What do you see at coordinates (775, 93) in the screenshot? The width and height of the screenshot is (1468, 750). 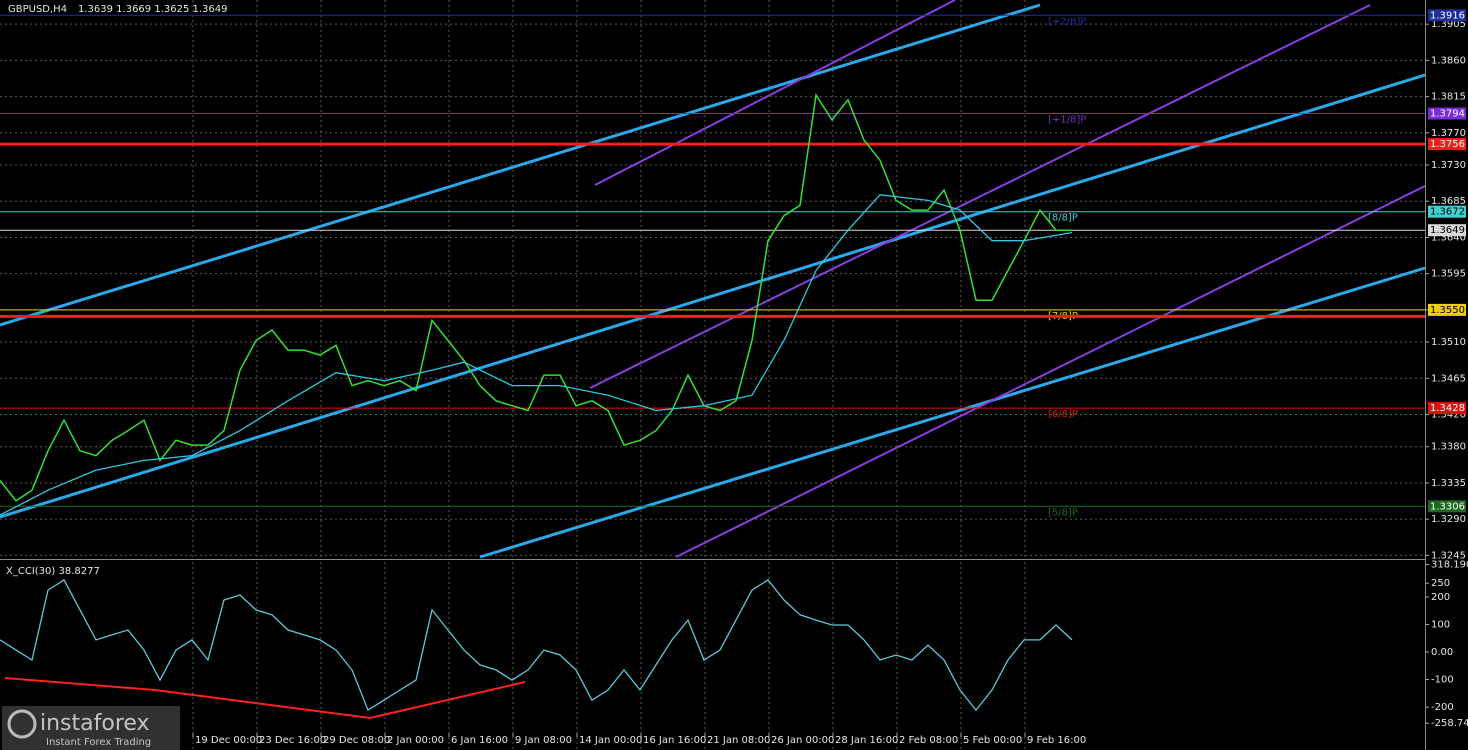 I see `channel-line` at bounding box center [775, 93].